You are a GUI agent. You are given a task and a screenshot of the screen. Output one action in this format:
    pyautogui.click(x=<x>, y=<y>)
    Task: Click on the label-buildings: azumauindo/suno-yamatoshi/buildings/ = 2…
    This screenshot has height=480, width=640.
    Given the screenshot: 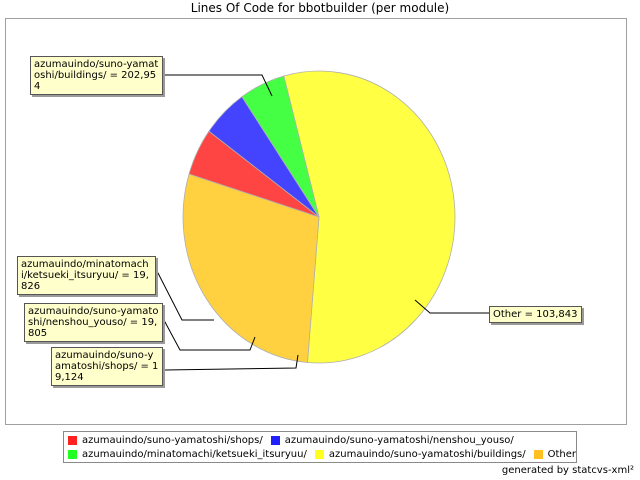 What is the action you would take?
    pyautogui.click(x=96, y=75)
    